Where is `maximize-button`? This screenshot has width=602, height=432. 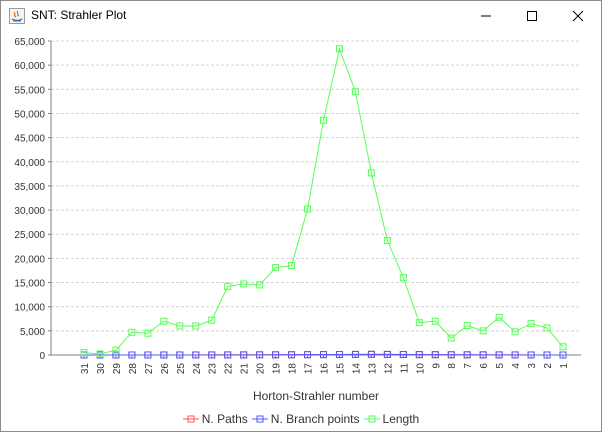
maximize-button is located at coordinates (532, 16).